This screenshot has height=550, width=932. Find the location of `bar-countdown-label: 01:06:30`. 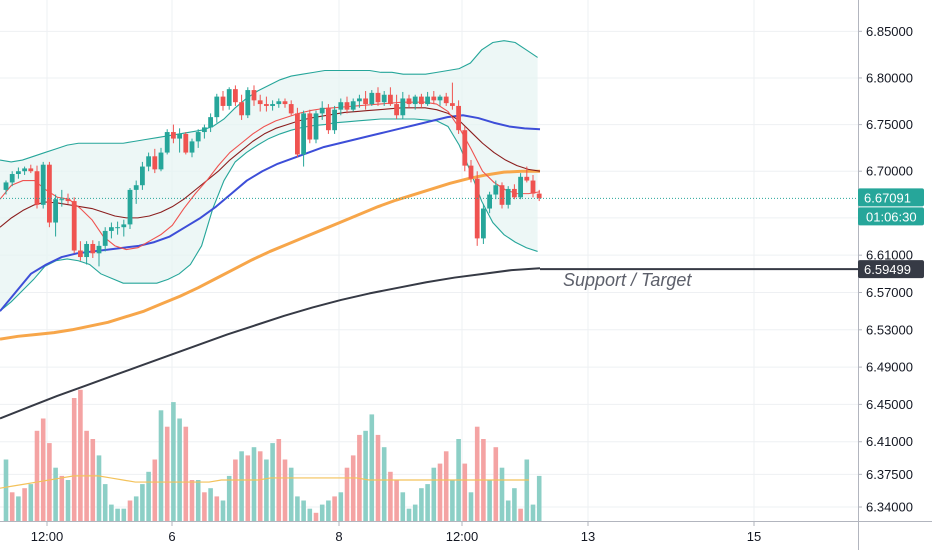

bar-countdown-label: 01:06:30 is located at coordinates (891, 216).